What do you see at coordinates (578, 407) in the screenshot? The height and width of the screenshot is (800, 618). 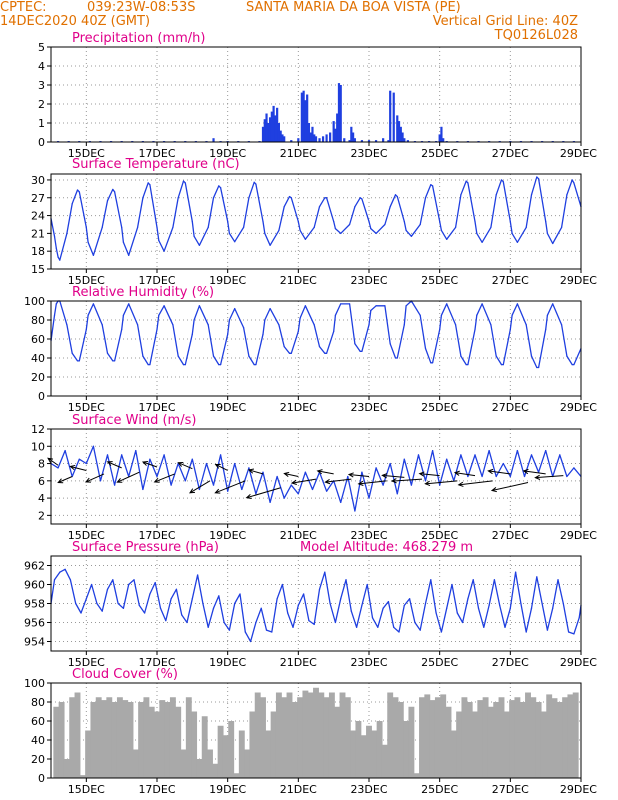 I see `rh-xtick-label: 29DEC` at bounding box center [578, 407].